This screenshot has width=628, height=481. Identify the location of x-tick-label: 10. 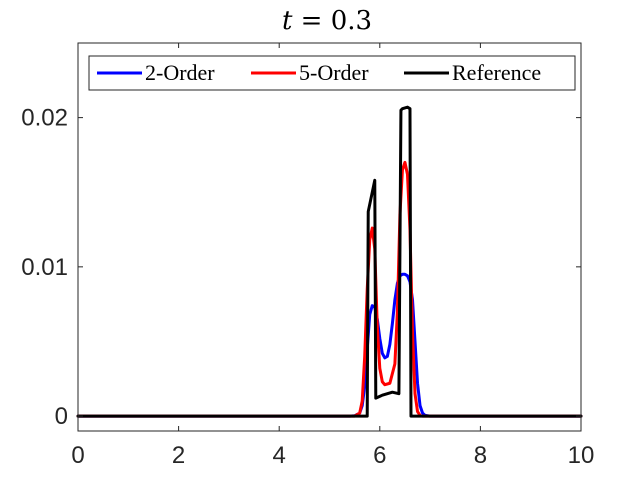
(581, 455).